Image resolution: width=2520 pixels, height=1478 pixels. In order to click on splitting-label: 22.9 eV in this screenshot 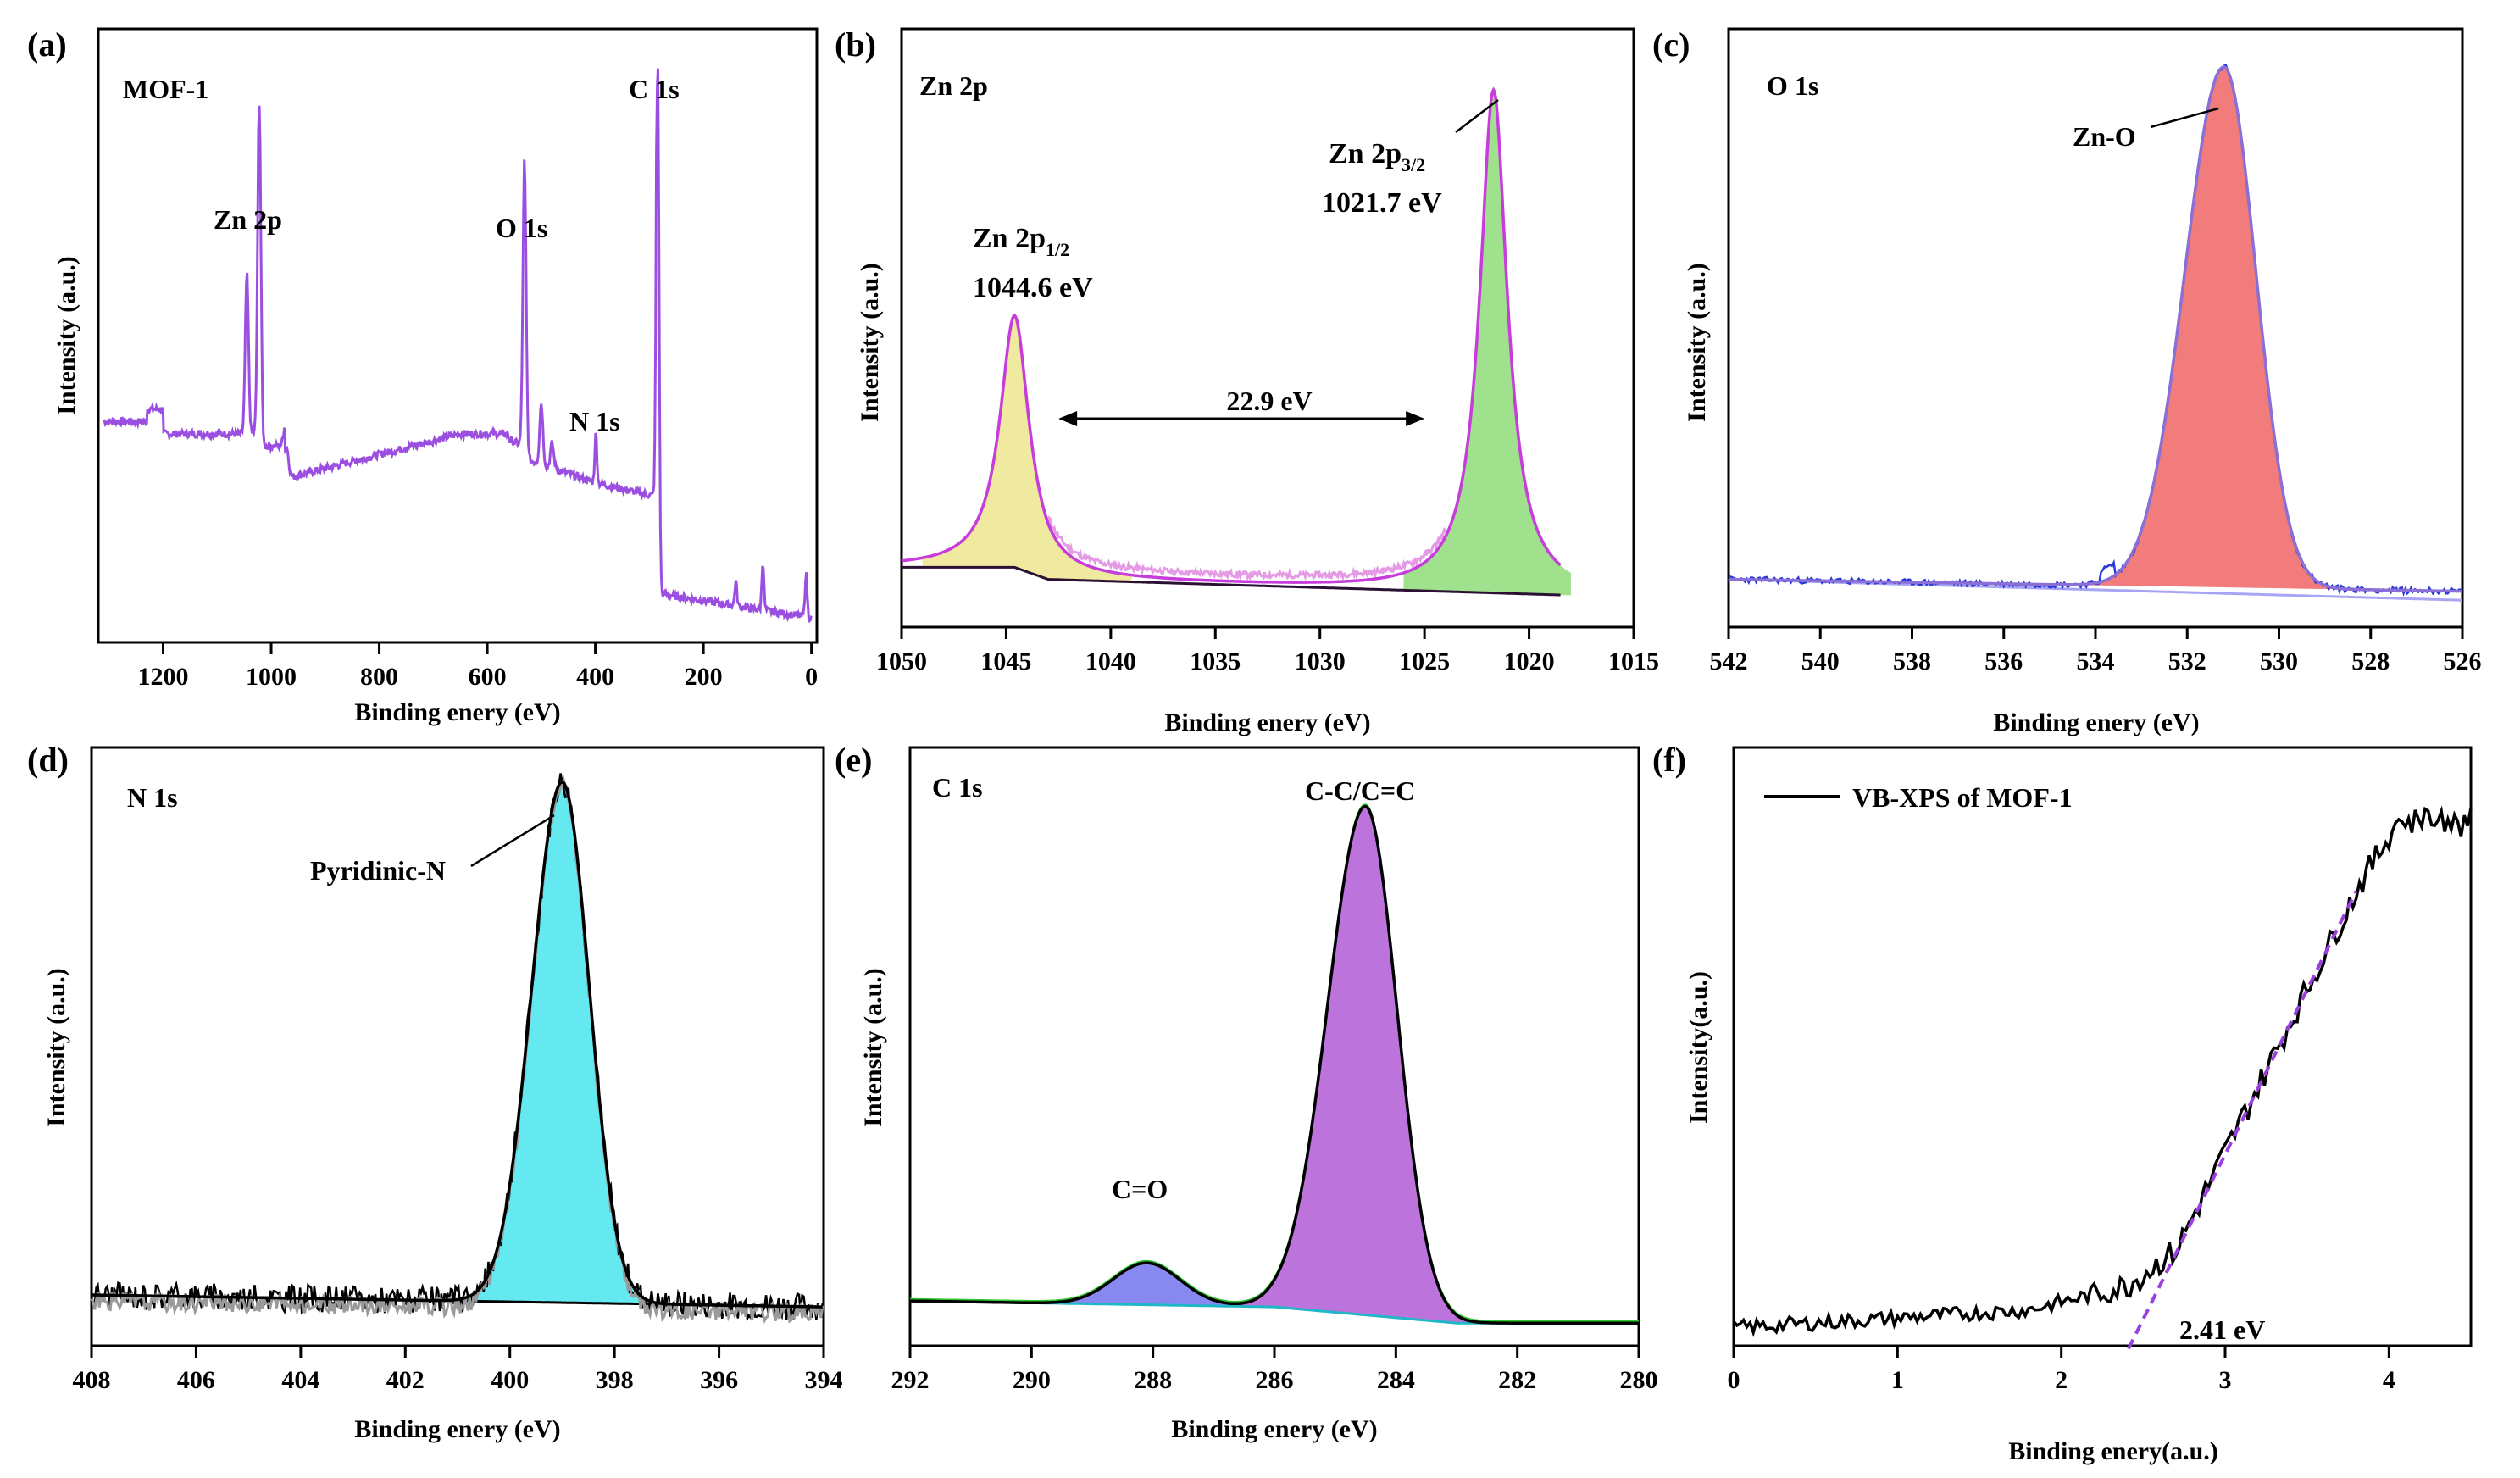, I will do `click(1269, 401)`.